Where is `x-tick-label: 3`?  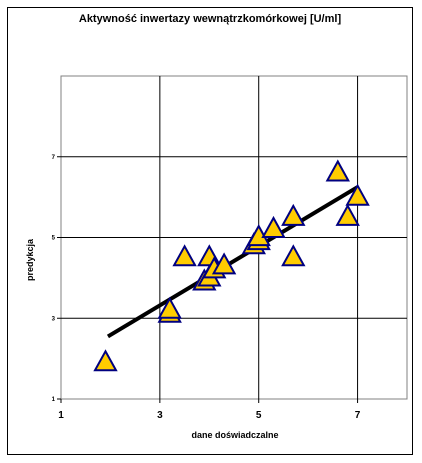
x-tick-label: 3 is located at coordinates (160, 415).